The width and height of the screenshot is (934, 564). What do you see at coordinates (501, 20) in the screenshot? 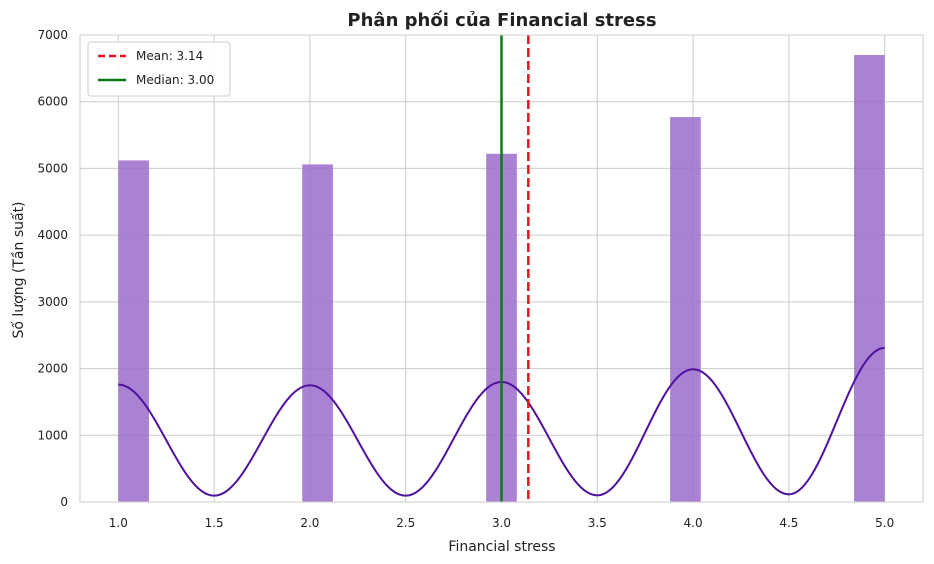
I see `chart-title: Phân phối của Financial stress` at bounding box center [501, 20].